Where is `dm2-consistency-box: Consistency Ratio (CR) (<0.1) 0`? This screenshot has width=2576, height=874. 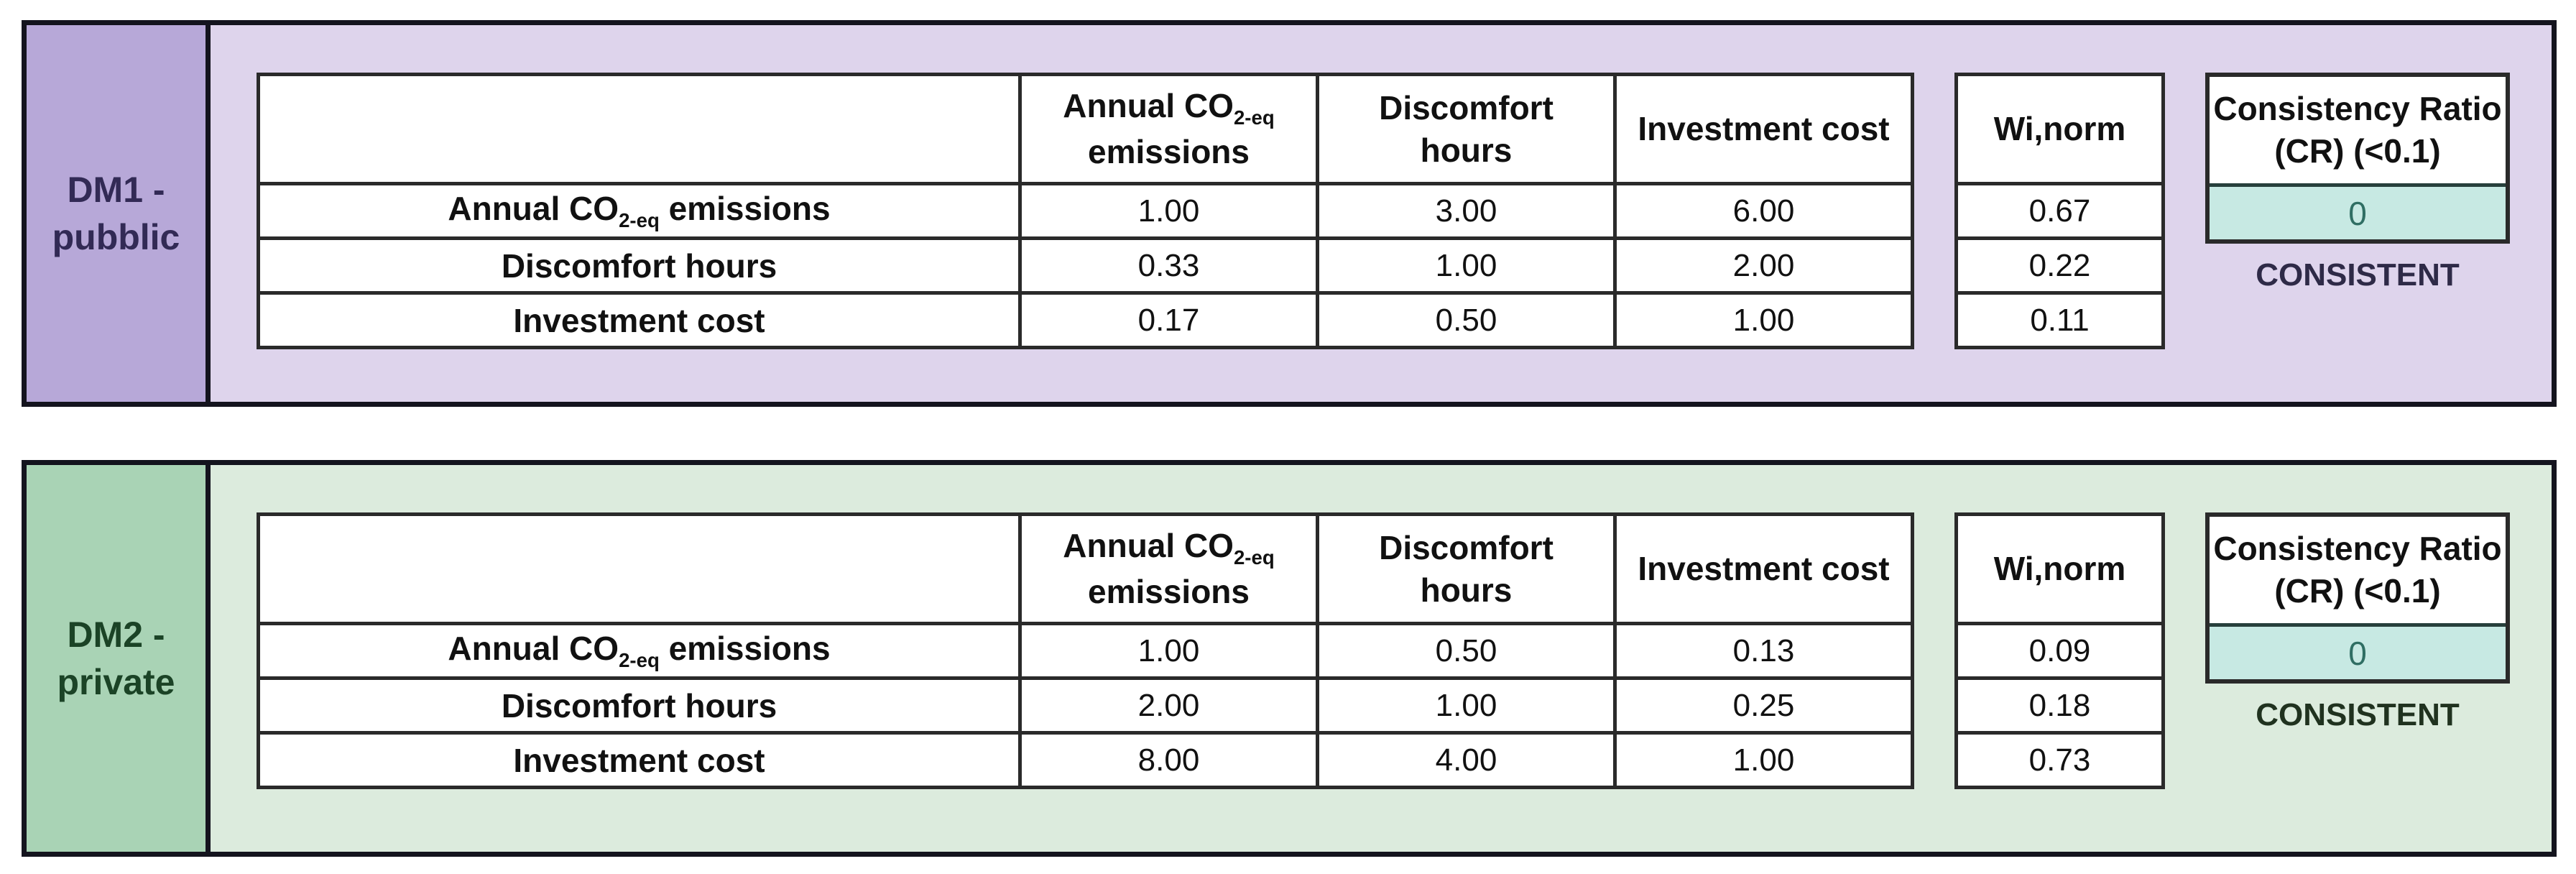
dm2-consistency-box: Consistency Ratio (CR) (<0.1) 0 is located at coordinates (2358, 598).